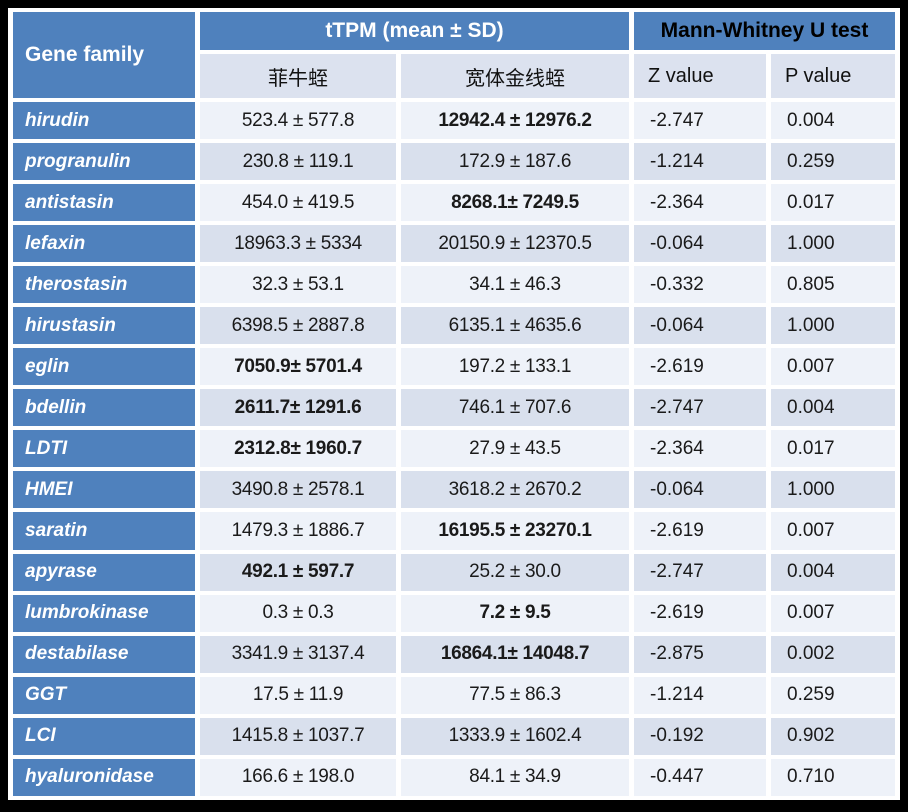 This screenshot has width=908, height=812. Describe the element at coordinates (104, 244) in the screenshot. I see `gene-name-cell: lefaxin` at that location.